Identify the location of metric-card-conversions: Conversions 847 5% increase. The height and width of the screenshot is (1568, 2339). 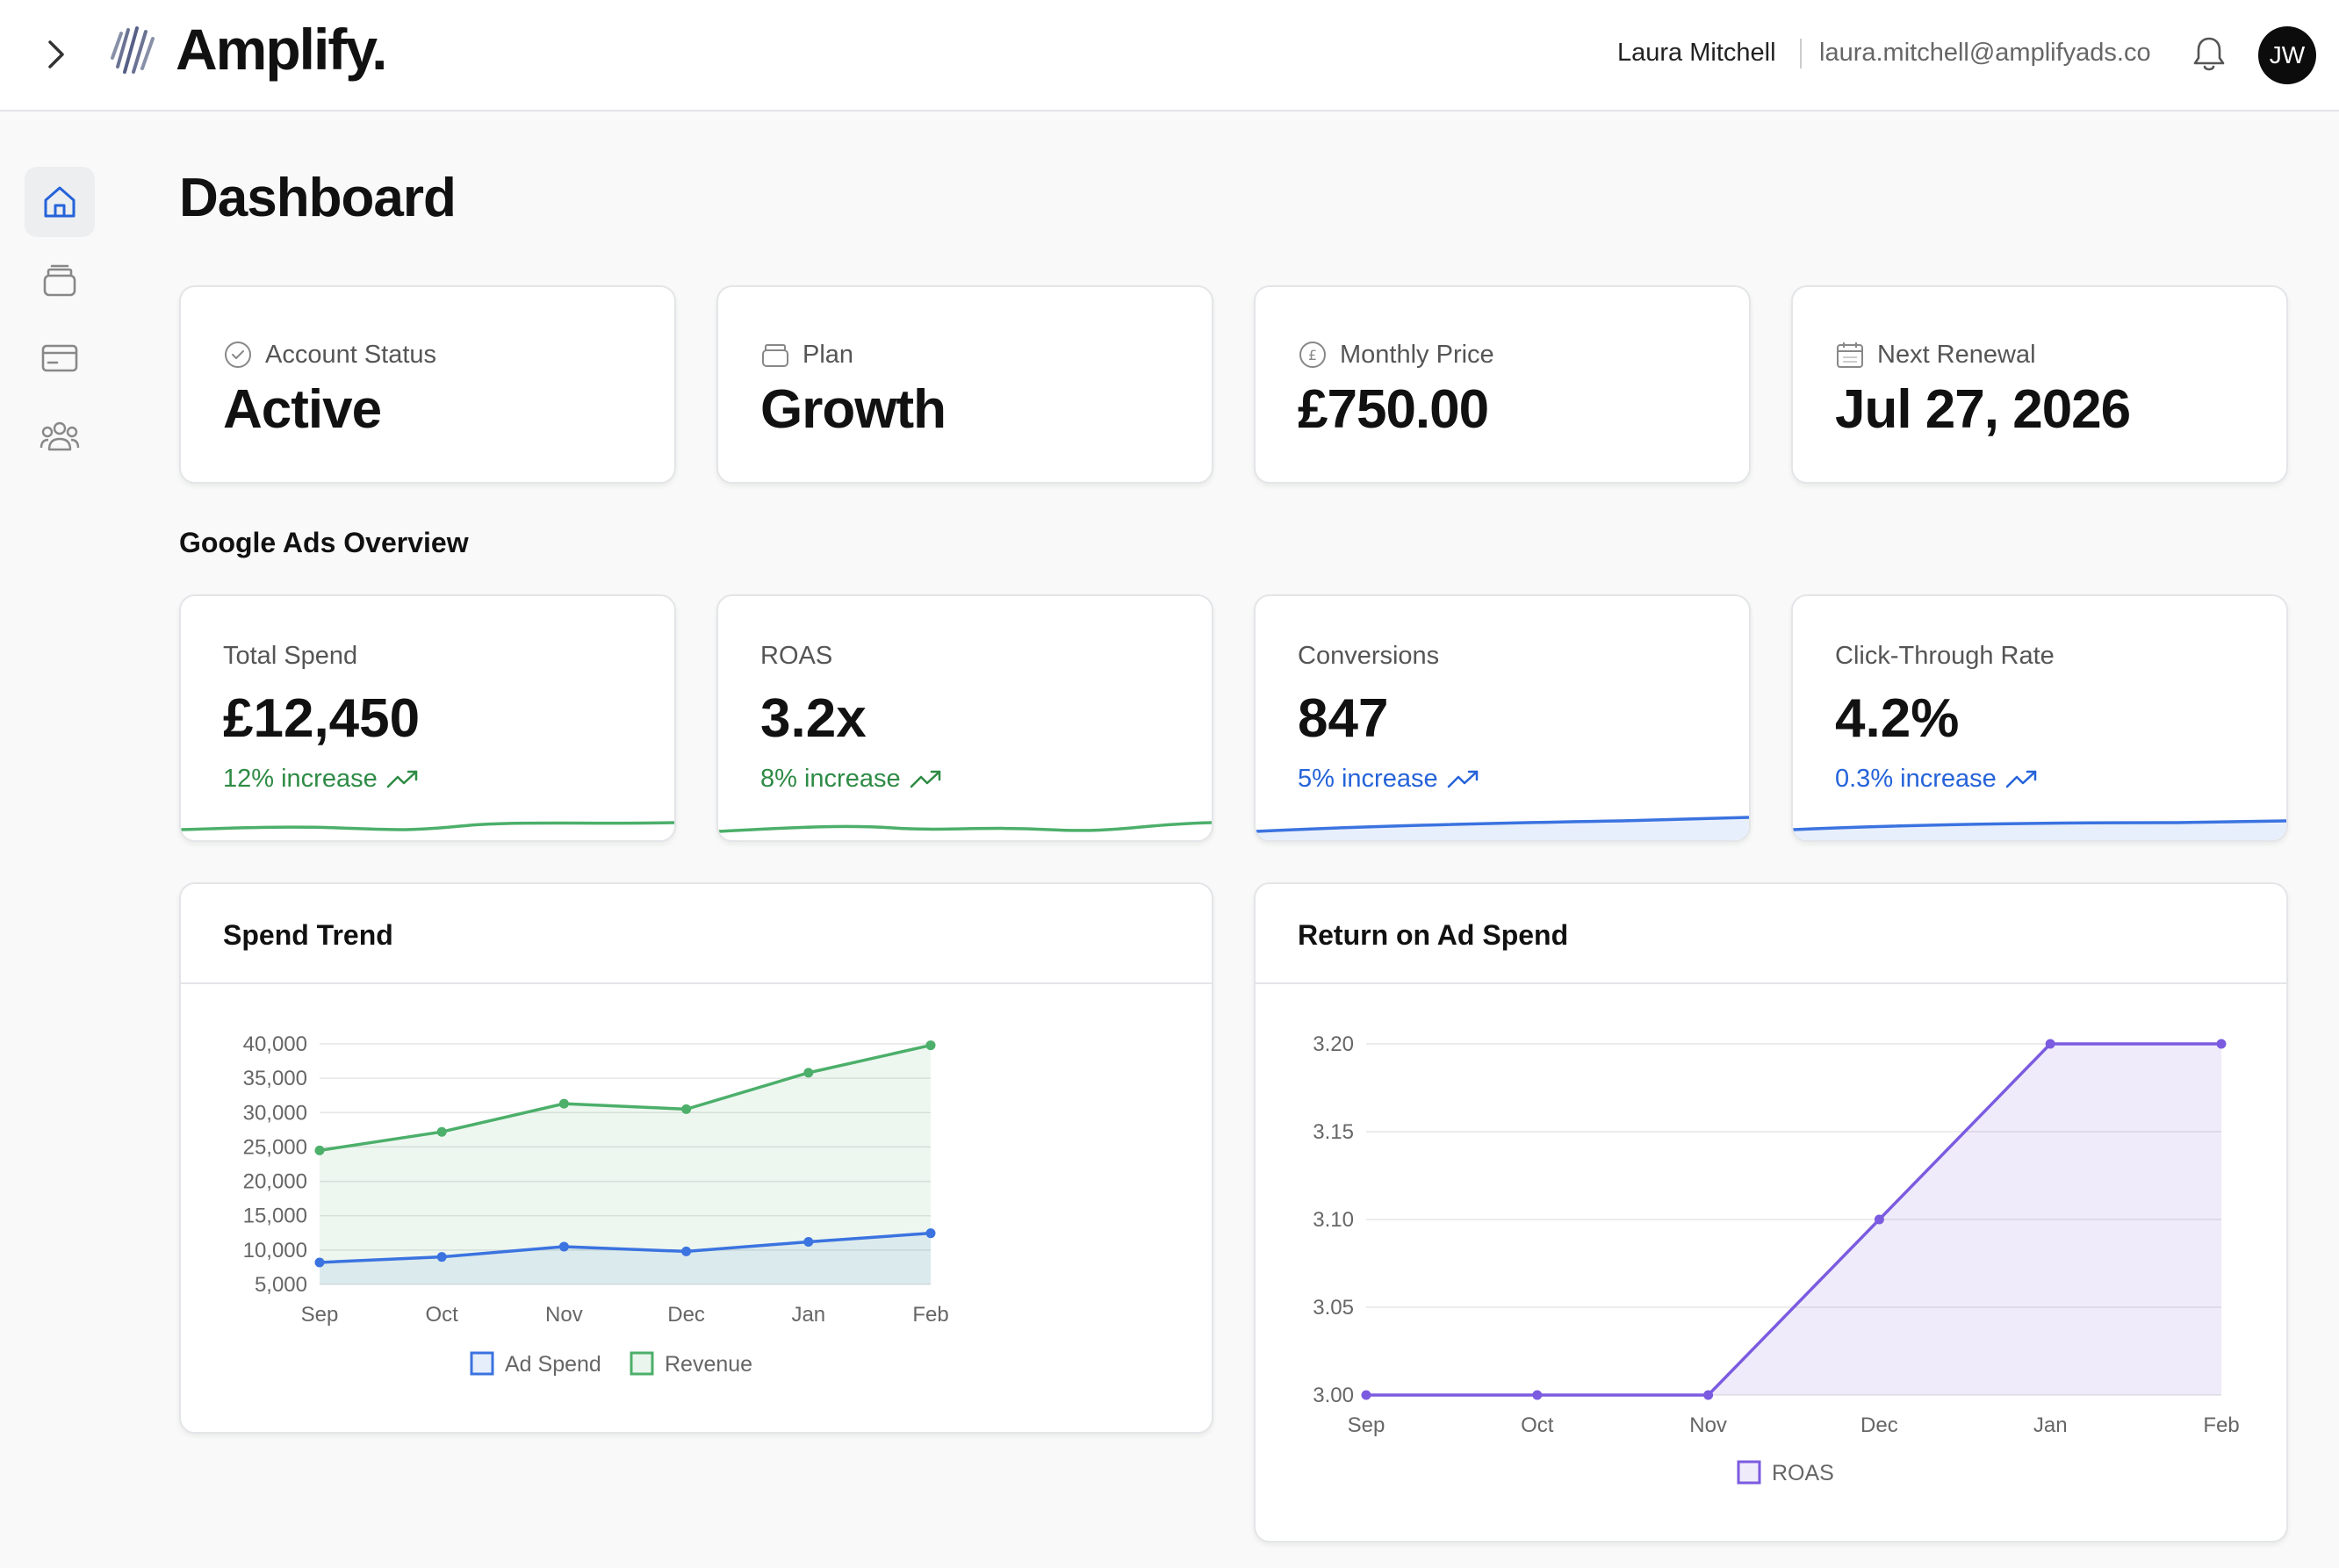
(1502, 718).